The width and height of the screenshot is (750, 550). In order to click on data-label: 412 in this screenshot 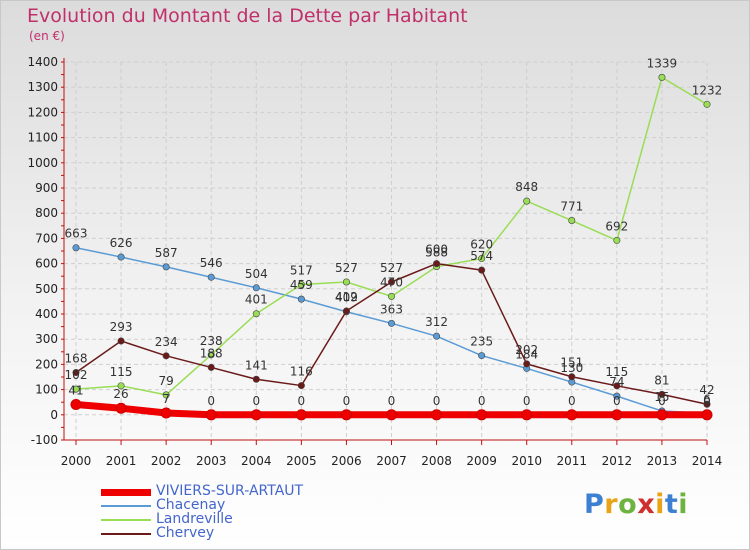, I will do `click(346, 297)`.